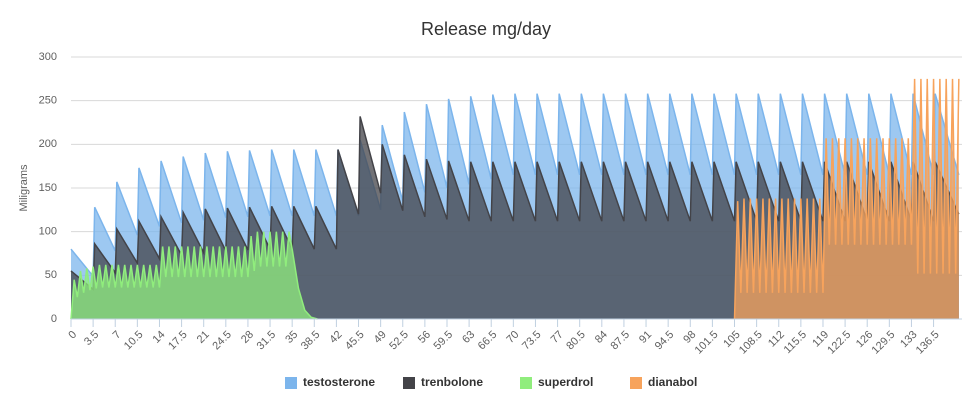 Image resolution: width=976 pixels, height=400 pixels. What do you see at coordinates (532, 341) in the screenshot?
I see `x-tick-label: 73.5` at bounding box center [532, 341].